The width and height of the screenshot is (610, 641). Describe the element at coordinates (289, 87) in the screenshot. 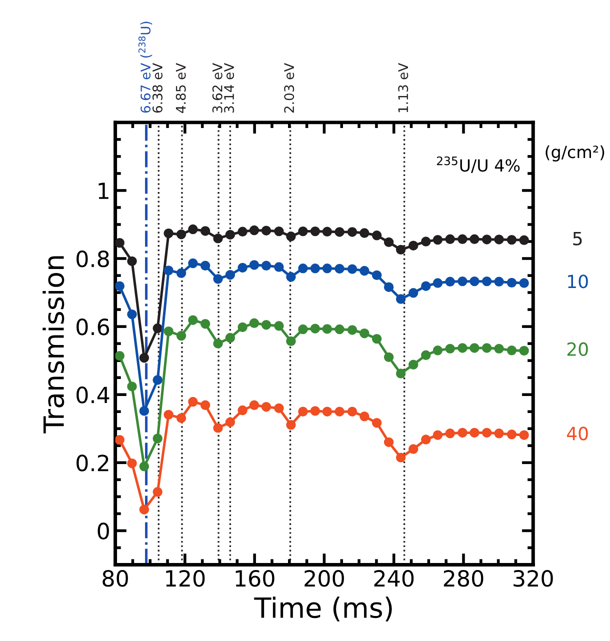

I see `ref-line-label: 2.03 eV` at that location.